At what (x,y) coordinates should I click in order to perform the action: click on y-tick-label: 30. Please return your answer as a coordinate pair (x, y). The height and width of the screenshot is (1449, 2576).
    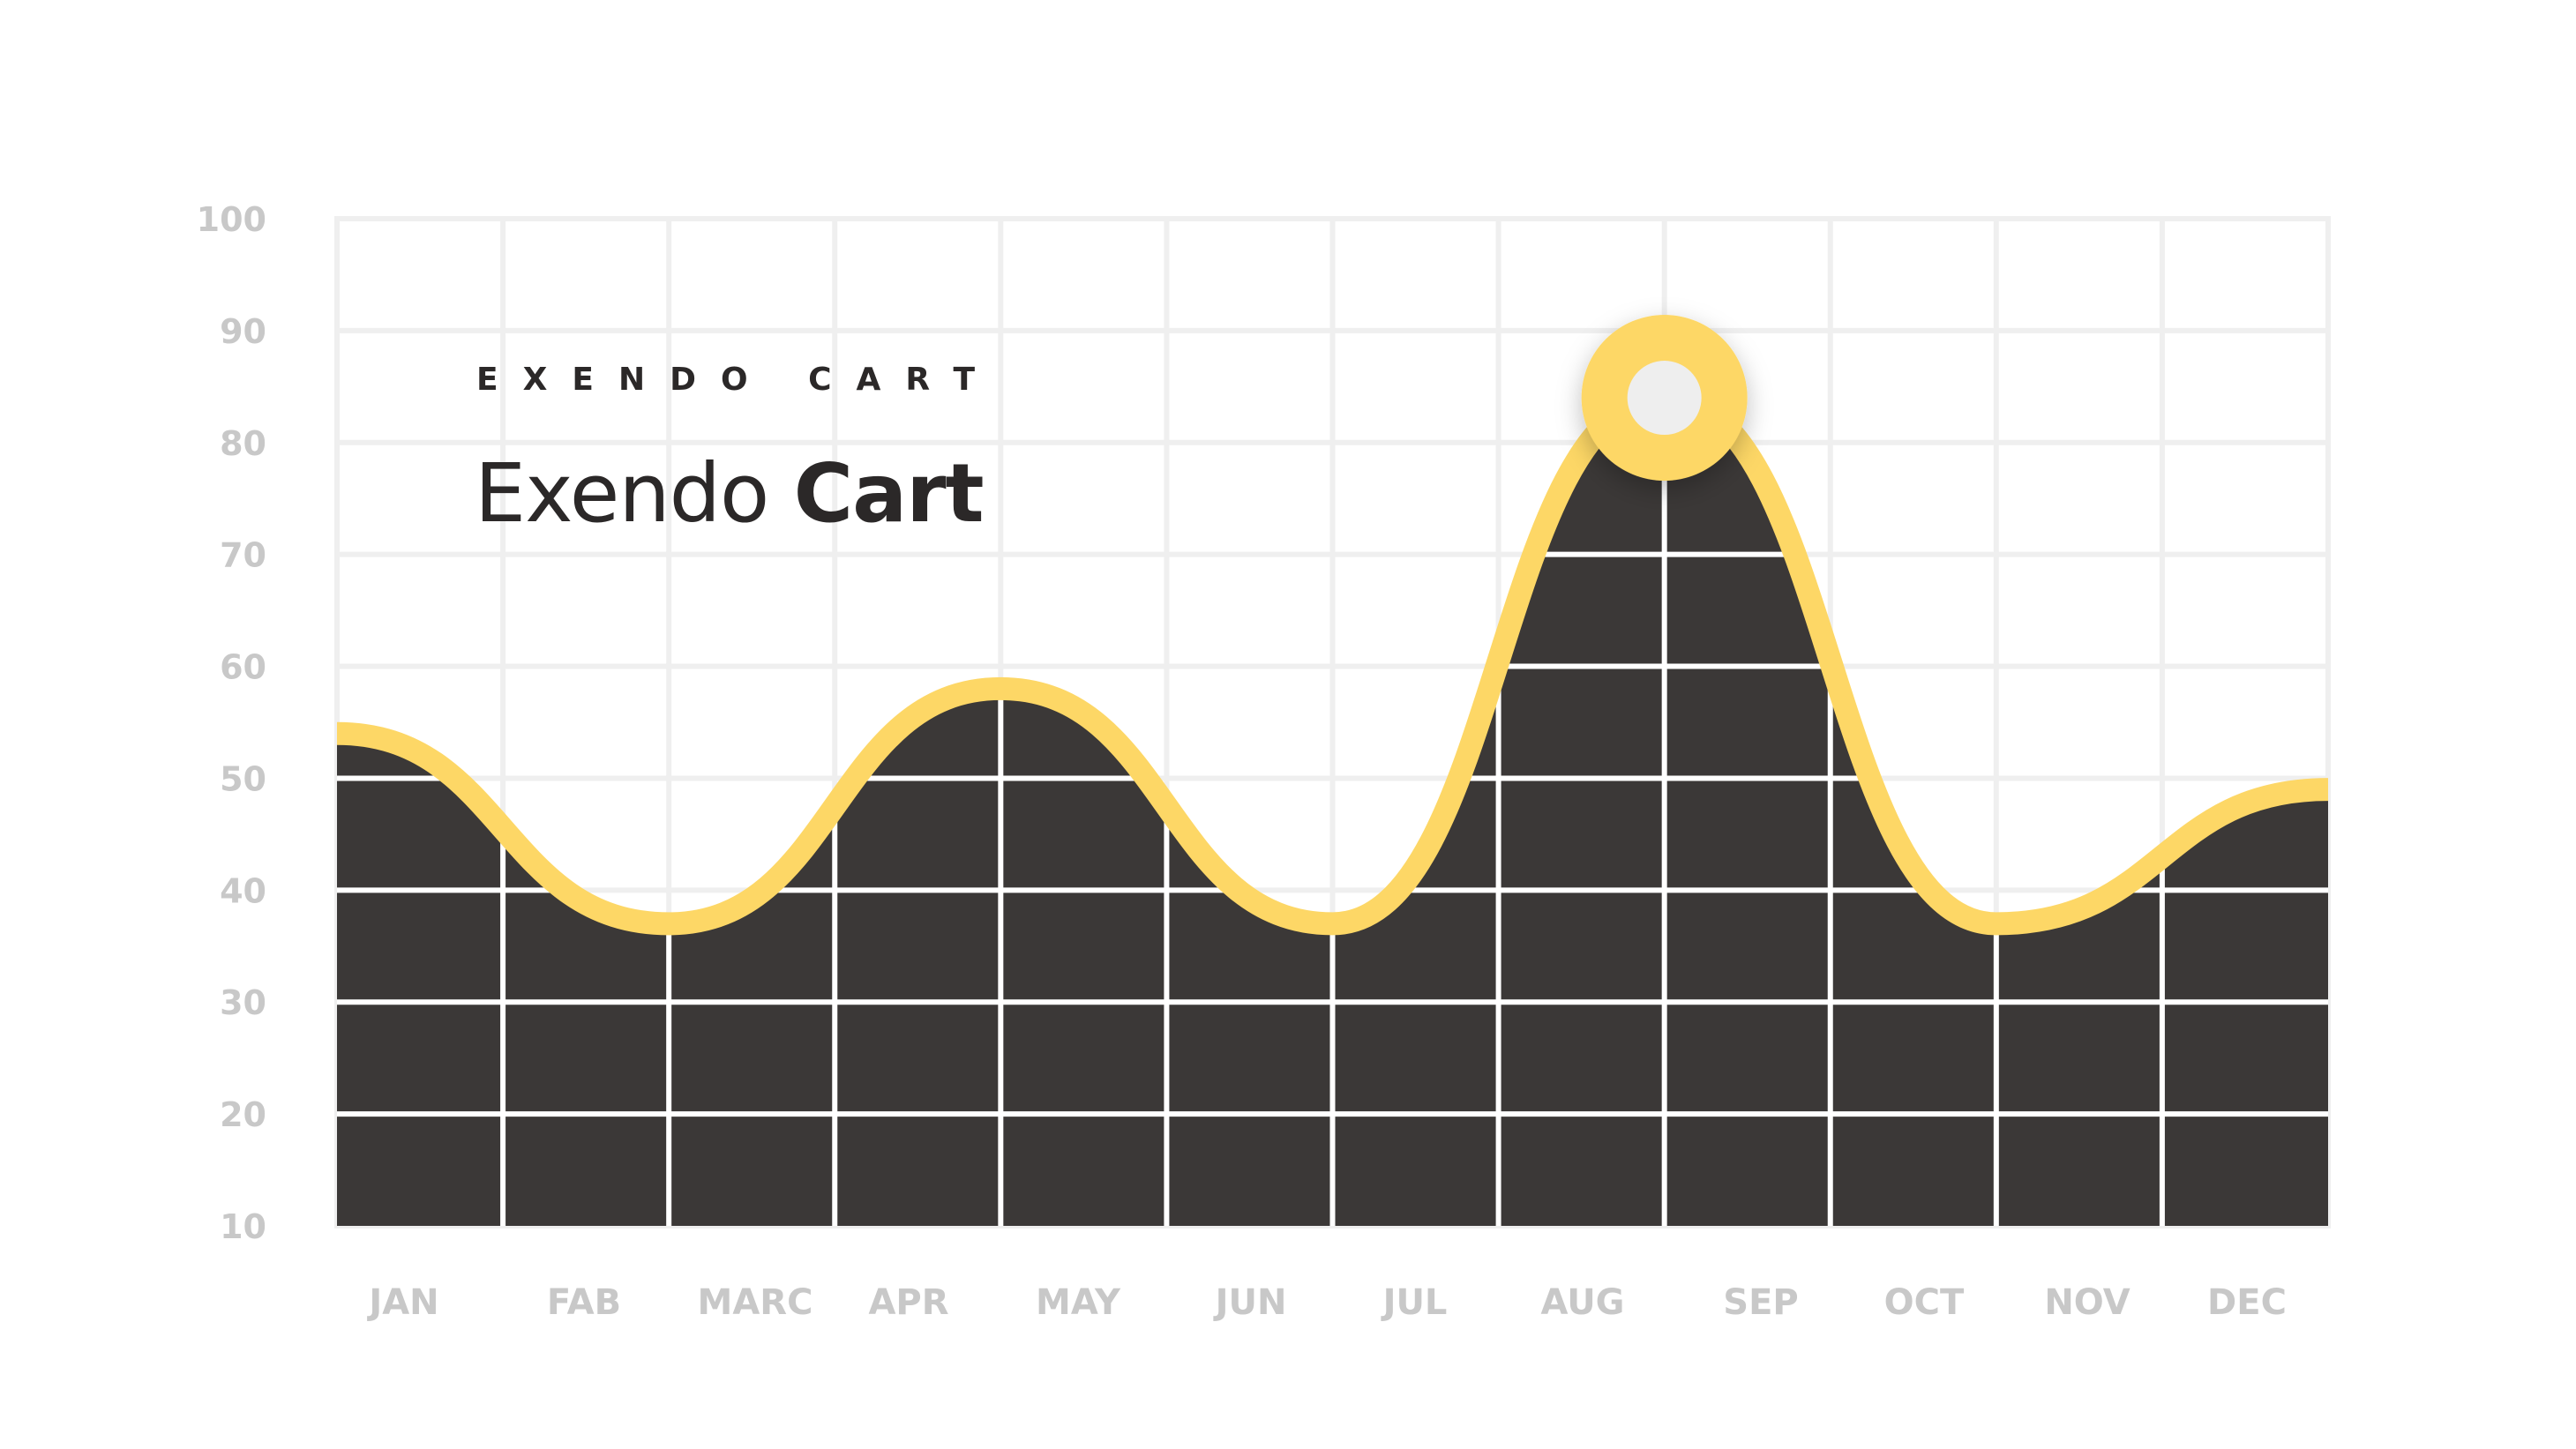
    Looking at the image, I should click on (243, 1003).